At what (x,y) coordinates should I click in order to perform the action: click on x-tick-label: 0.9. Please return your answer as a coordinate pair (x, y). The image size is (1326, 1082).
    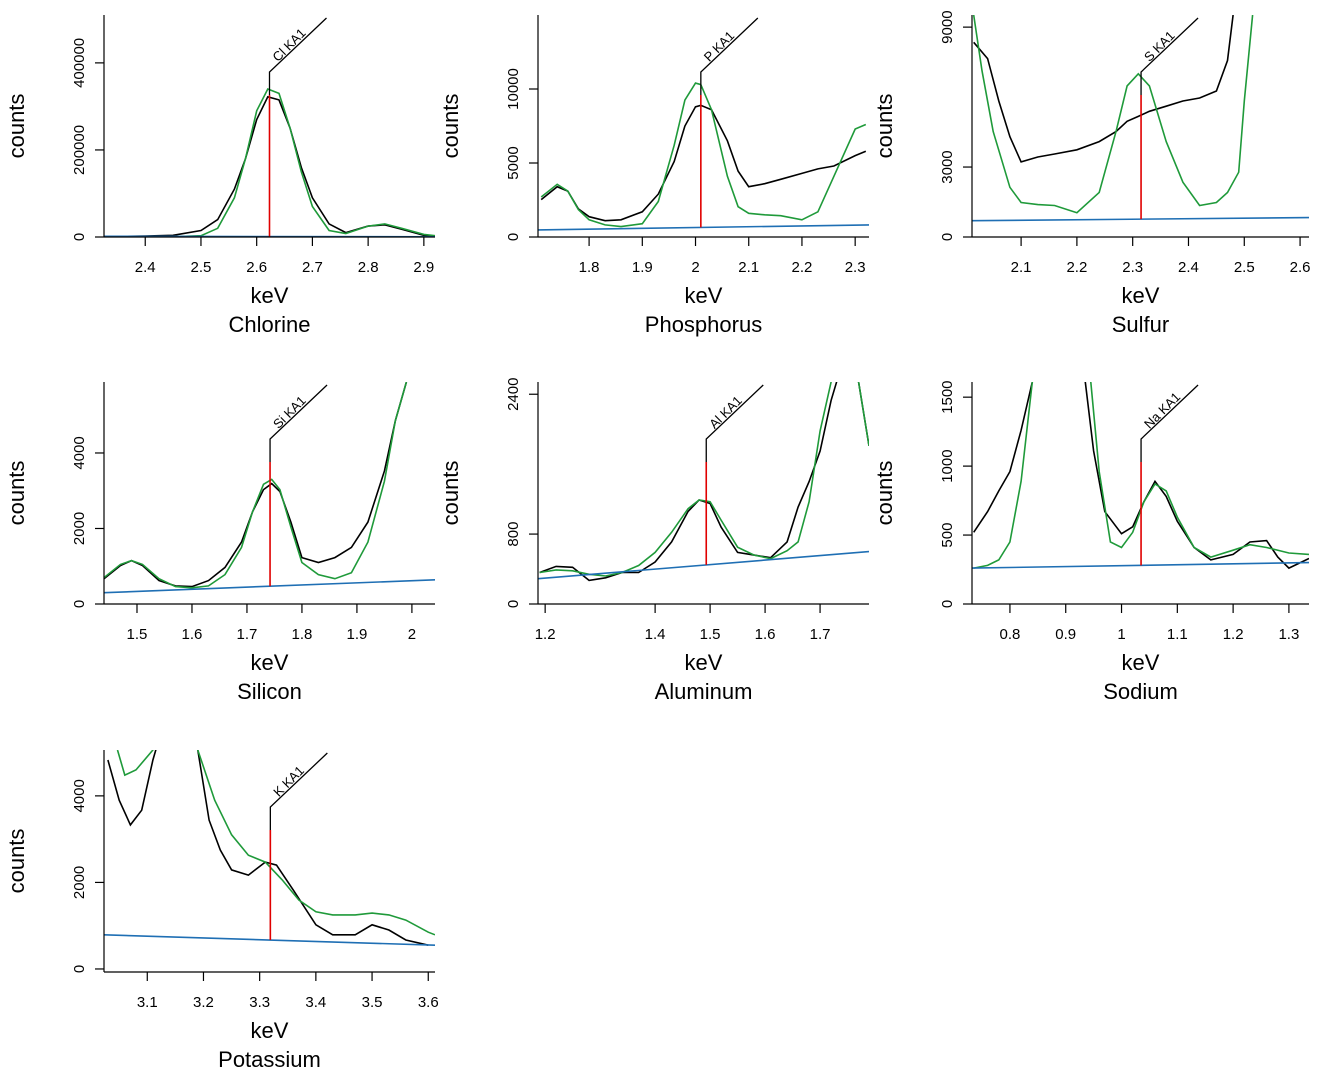
    Looking at the image, I should click on (1065, 634).